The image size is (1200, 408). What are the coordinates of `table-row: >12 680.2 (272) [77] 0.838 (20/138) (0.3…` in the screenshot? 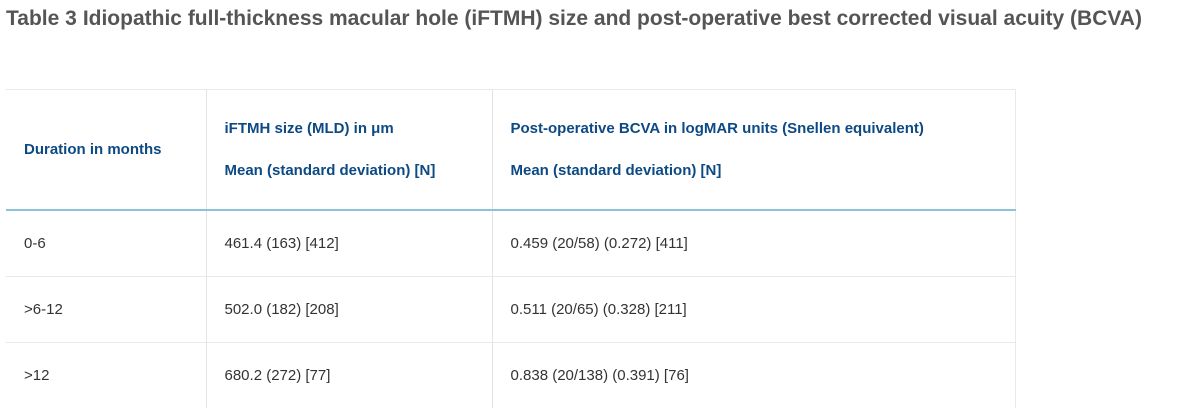 It's located at (511, 375).